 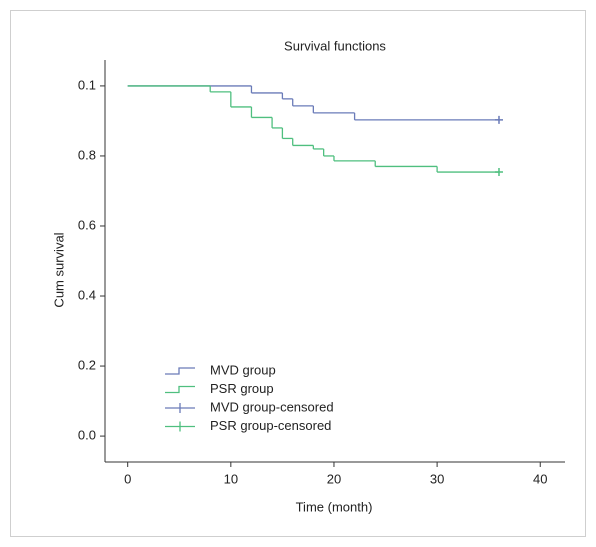 What do you see at coordinates (242, 388) in the screenshot?
I see `legend-label: PSR group` at bounding box center [242, 388].